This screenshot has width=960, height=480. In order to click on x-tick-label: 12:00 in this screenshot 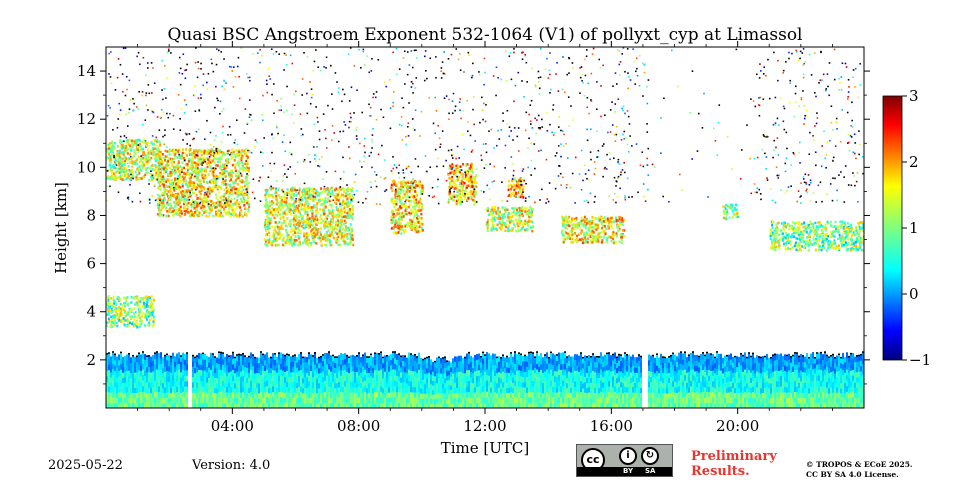, I will do `click(484, 426)`.